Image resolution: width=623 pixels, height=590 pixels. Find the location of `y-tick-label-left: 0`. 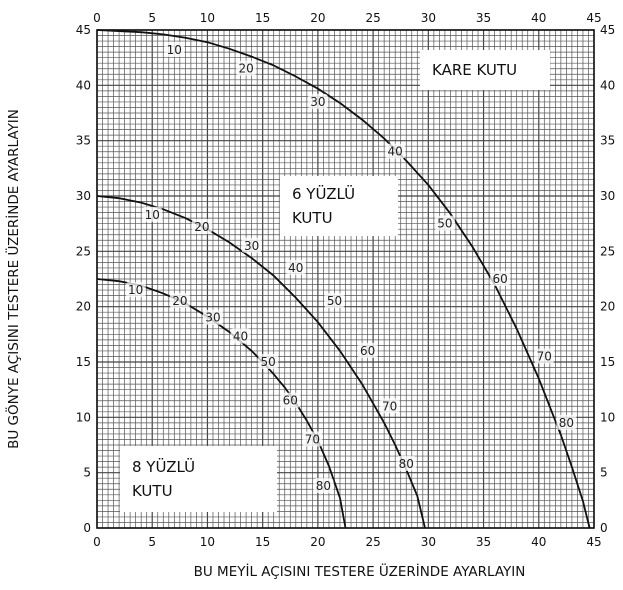

y-tick-label-left: 0 is located at coordinates (87, 528).